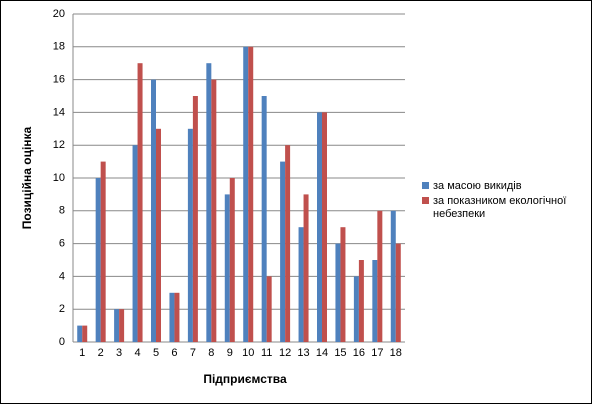 Image resolution: width=592 pixels, height=404 pixels. I want to click on y-tick-label: 2, so click(62, 309).